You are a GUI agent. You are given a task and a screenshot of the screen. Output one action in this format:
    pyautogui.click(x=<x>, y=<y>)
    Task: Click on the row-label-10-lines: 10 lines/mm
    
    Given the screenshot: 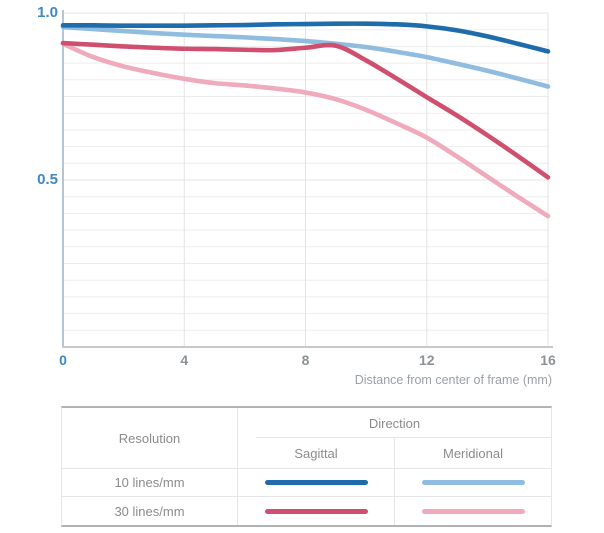 What is the action you would take?
    pyautogui.click(x=150, y=482)
    